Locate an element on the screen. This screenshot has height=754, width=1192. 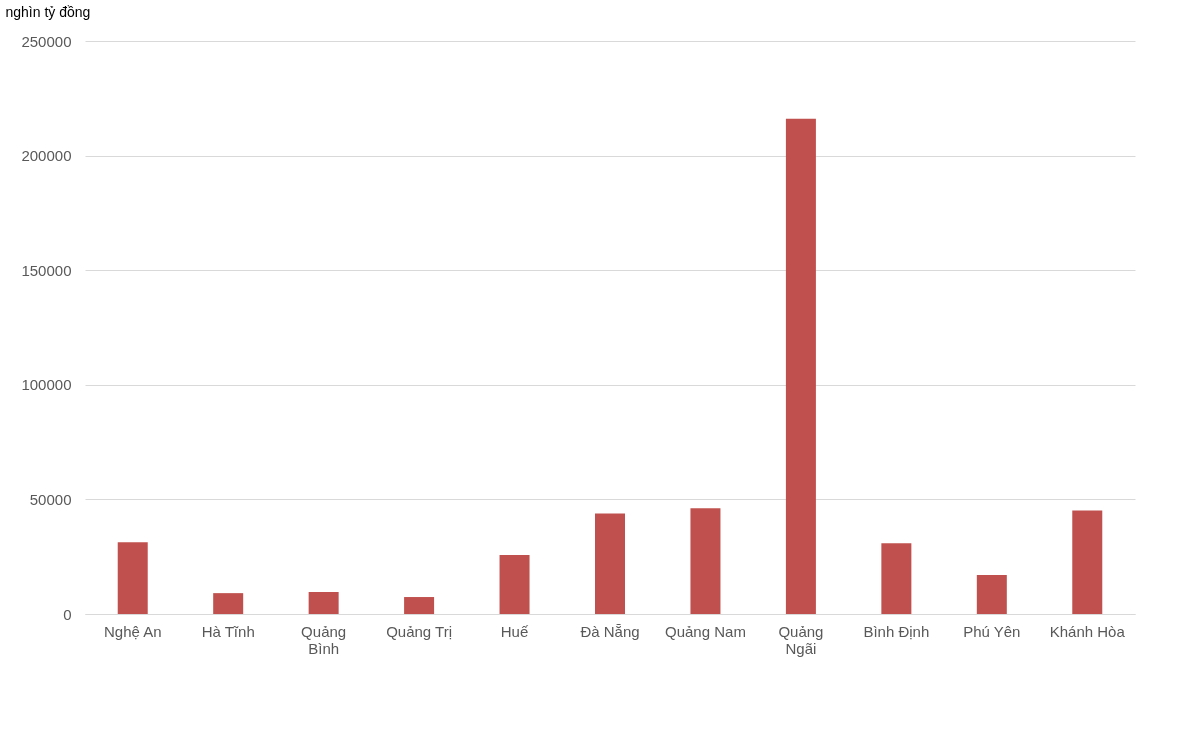
y-tick-label: 100000 is located at coordinates (46, 385).